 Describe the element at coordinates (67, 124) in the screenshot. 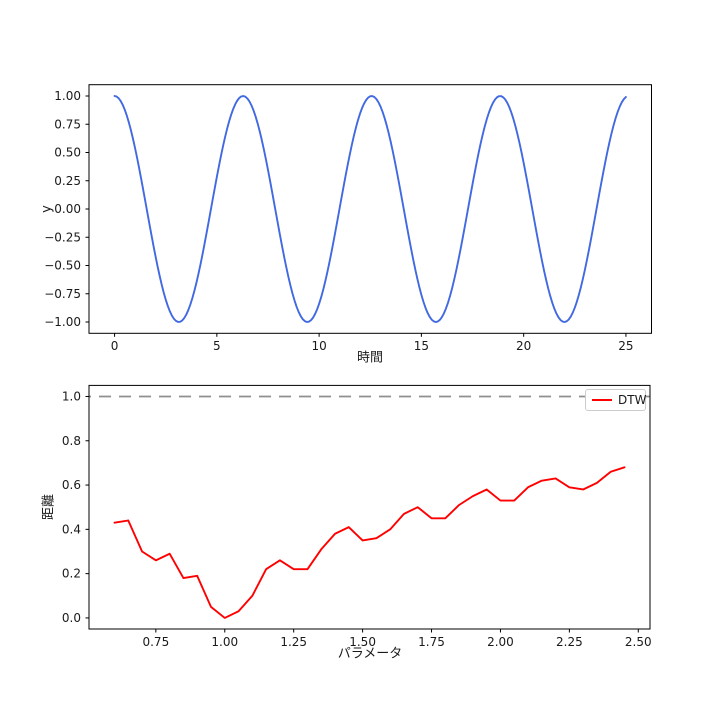

I see `y-tick-label: 0.75` at that location.